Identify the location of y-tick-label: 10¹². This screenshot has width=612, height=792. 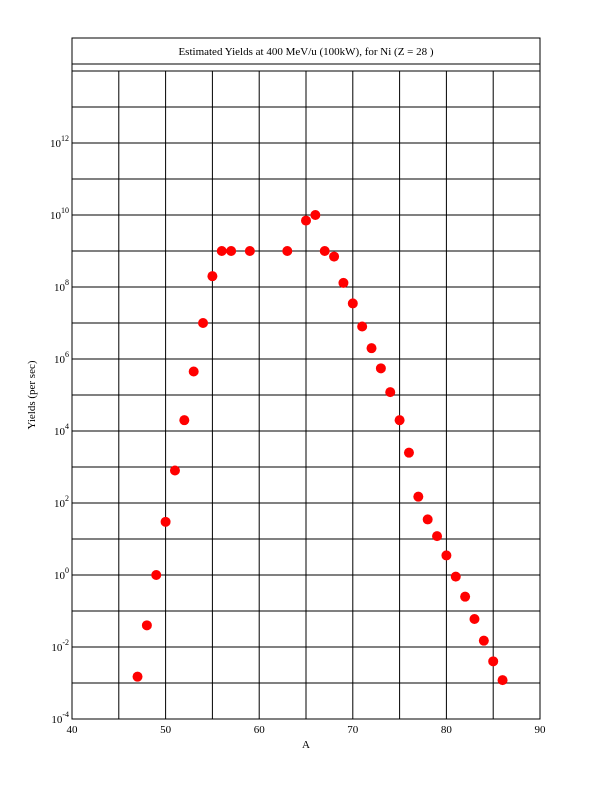
(59, 142).